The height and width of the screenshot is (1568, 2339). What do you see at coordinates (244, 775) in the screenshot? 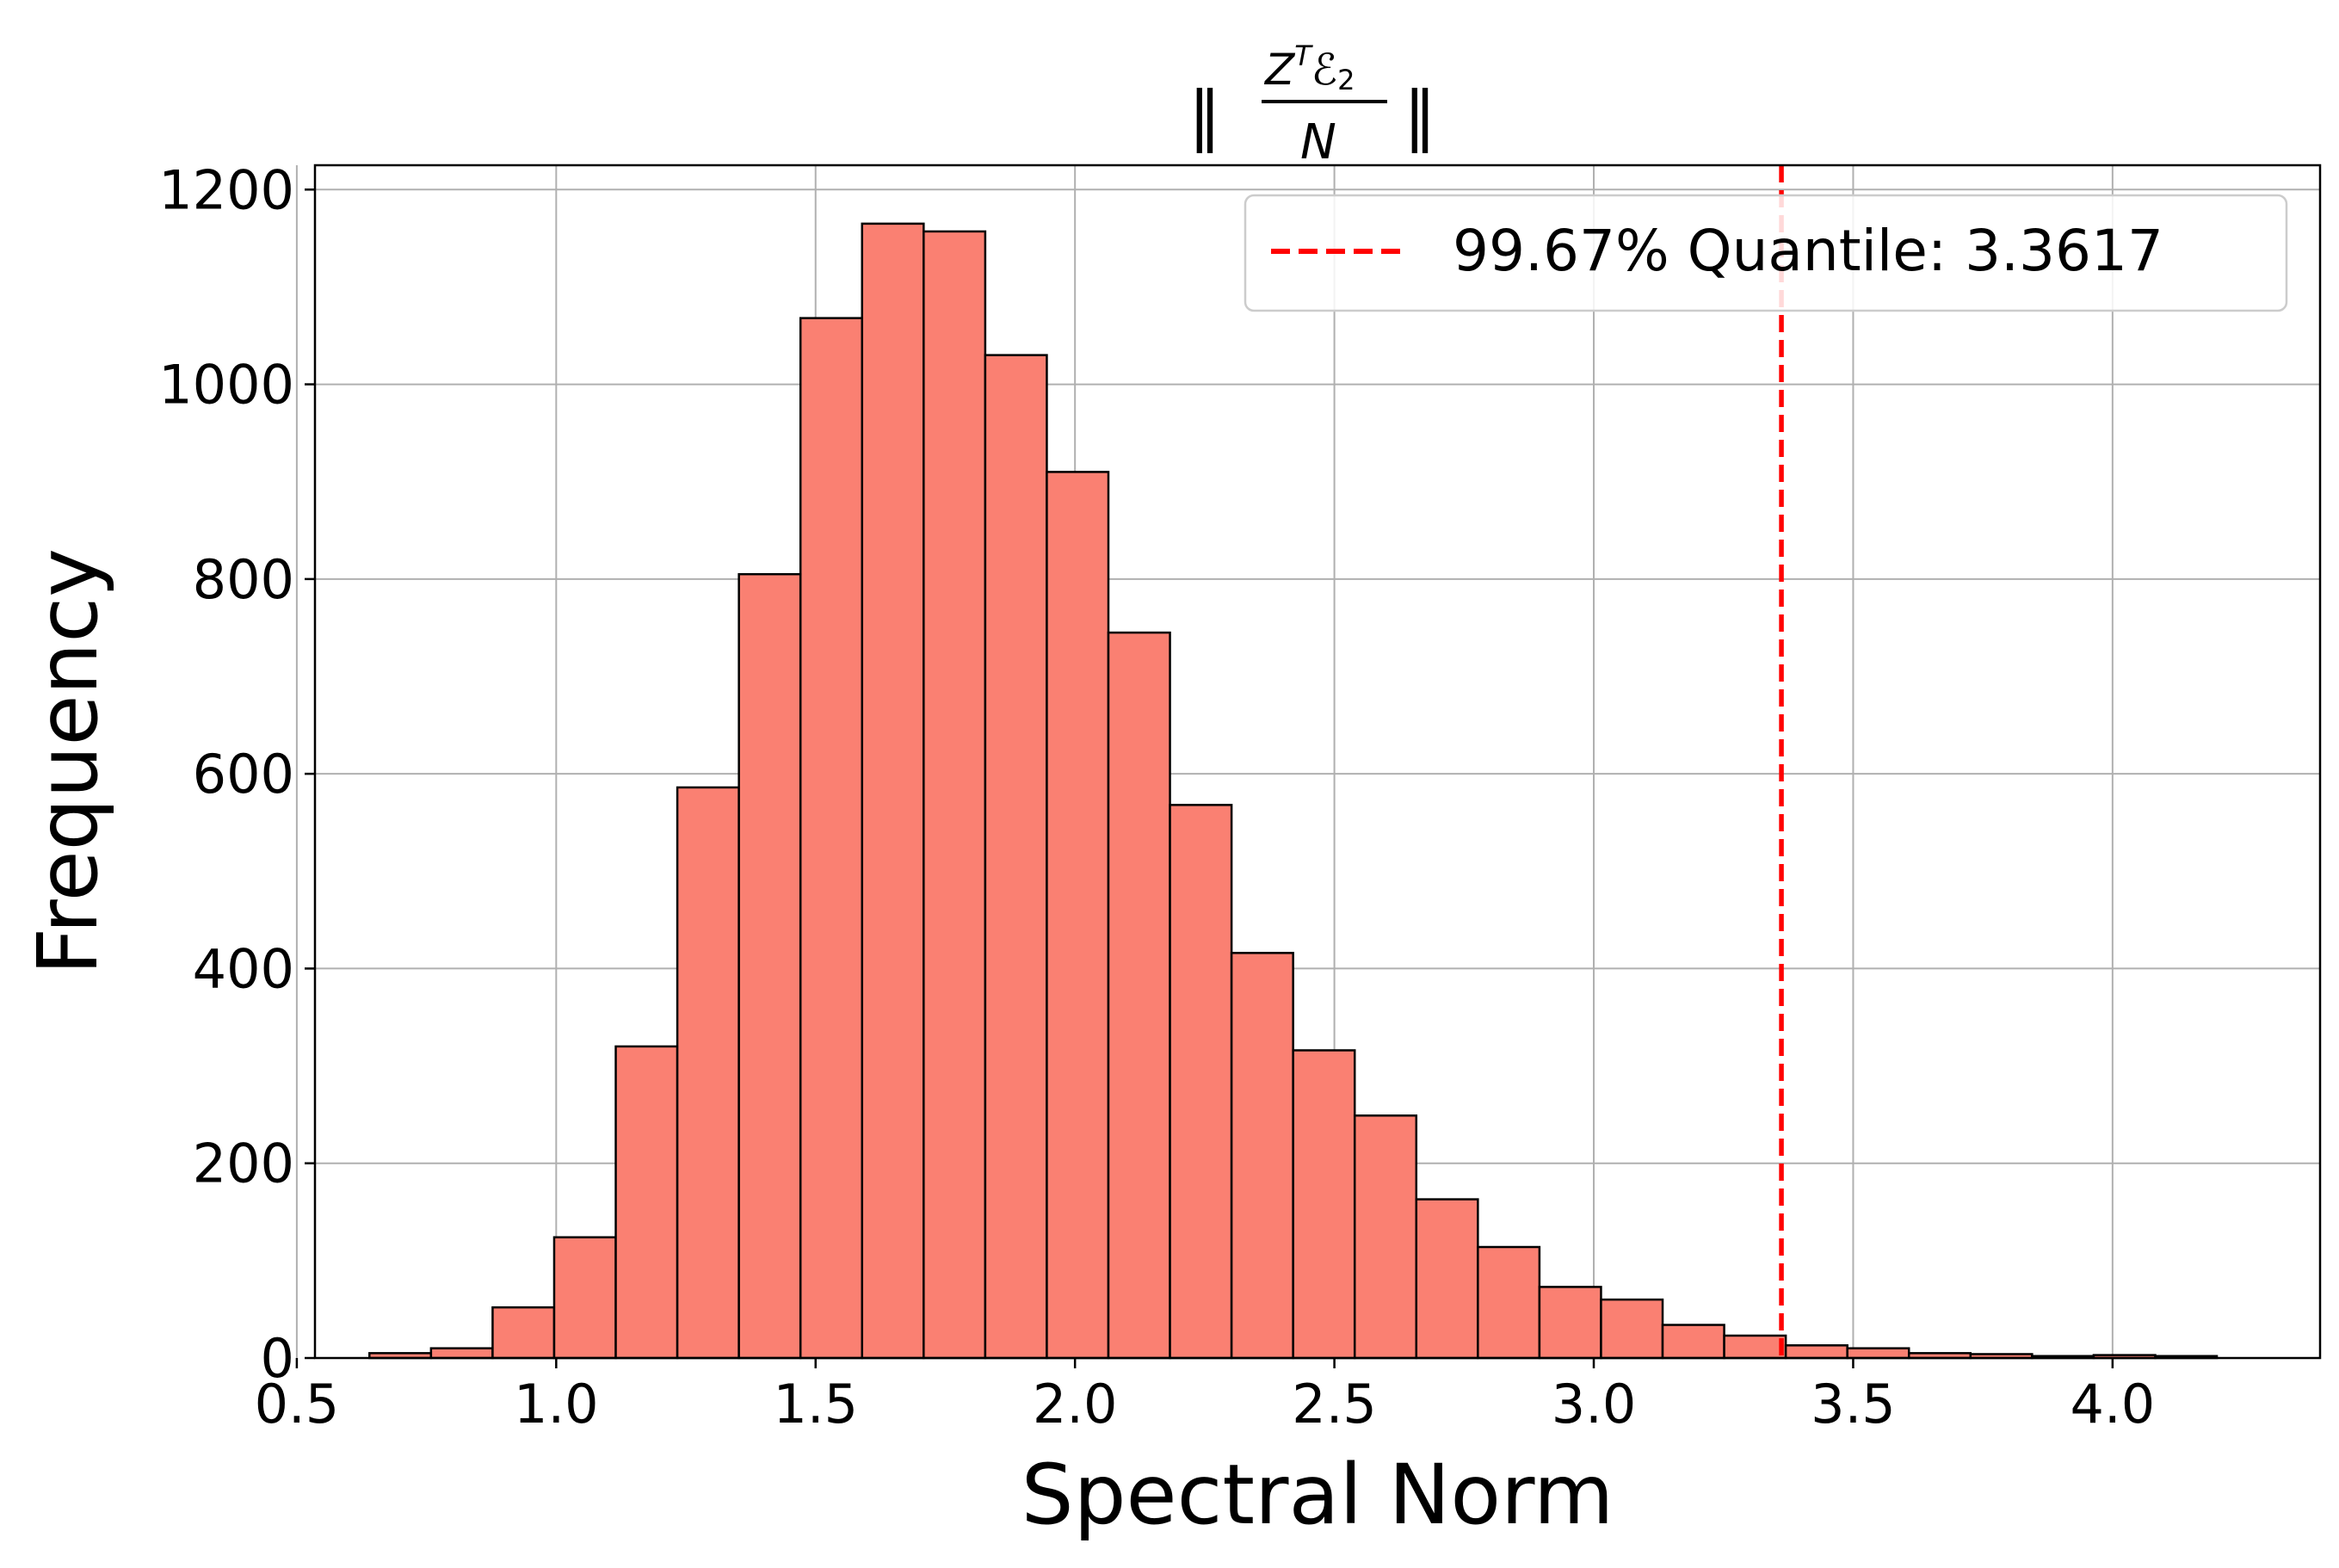
I see `y-tick-label: 600` at bounding box center [244, 775].